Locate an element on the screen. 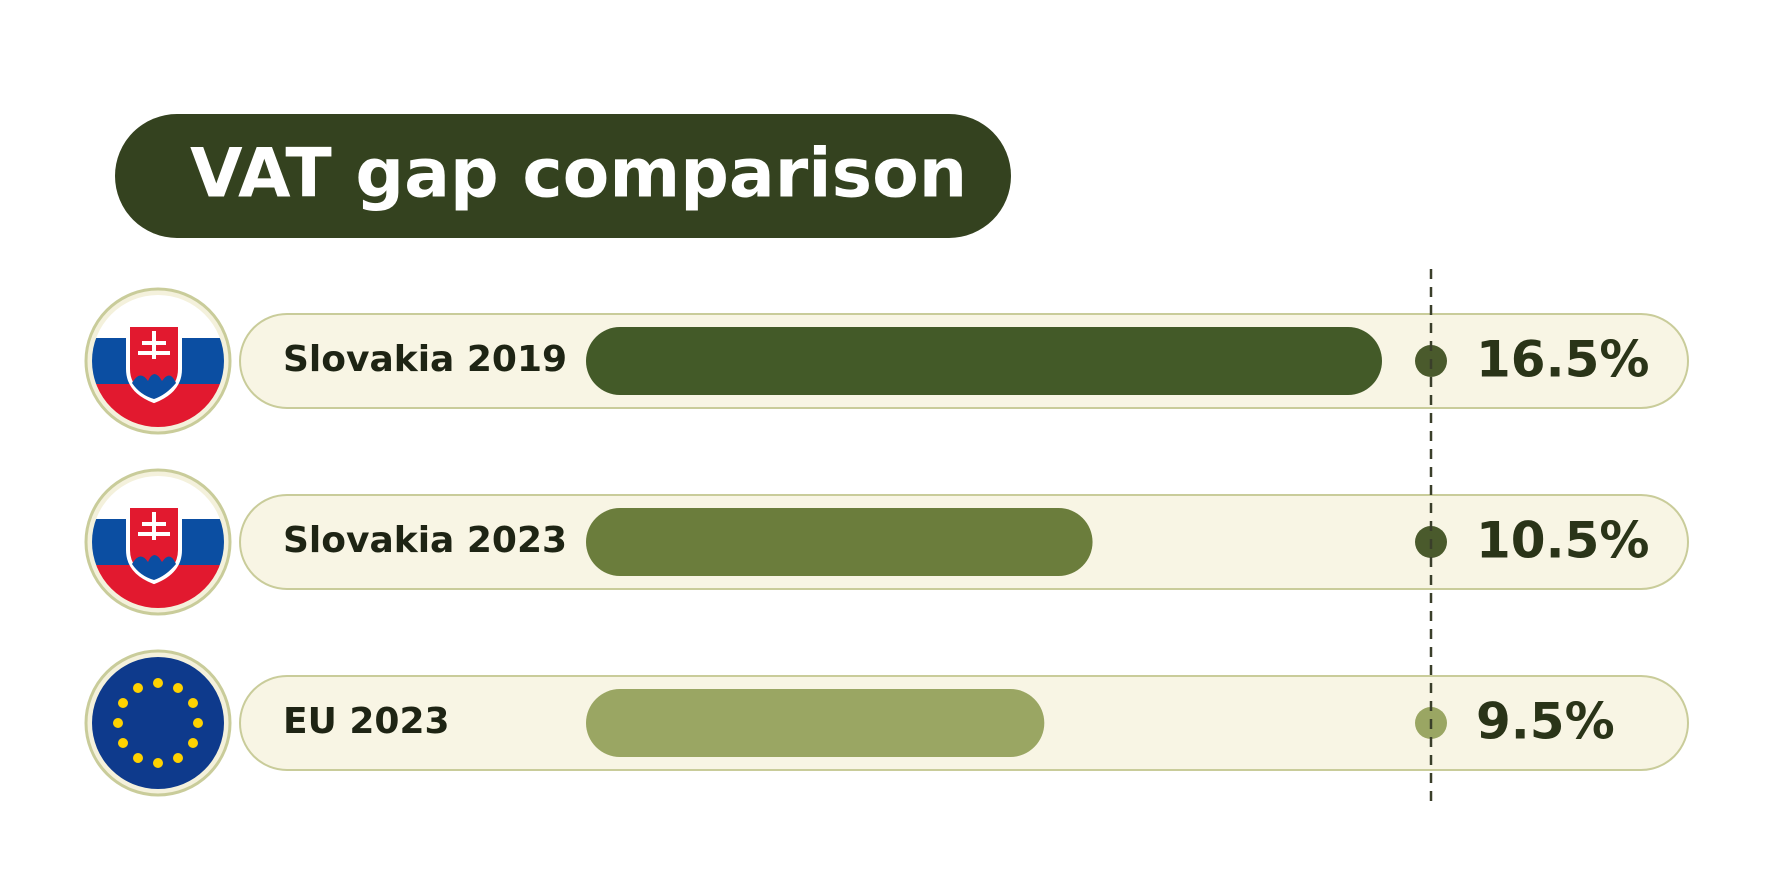  category-label: Slovakia 2019 is located at coordinates (425, 359).